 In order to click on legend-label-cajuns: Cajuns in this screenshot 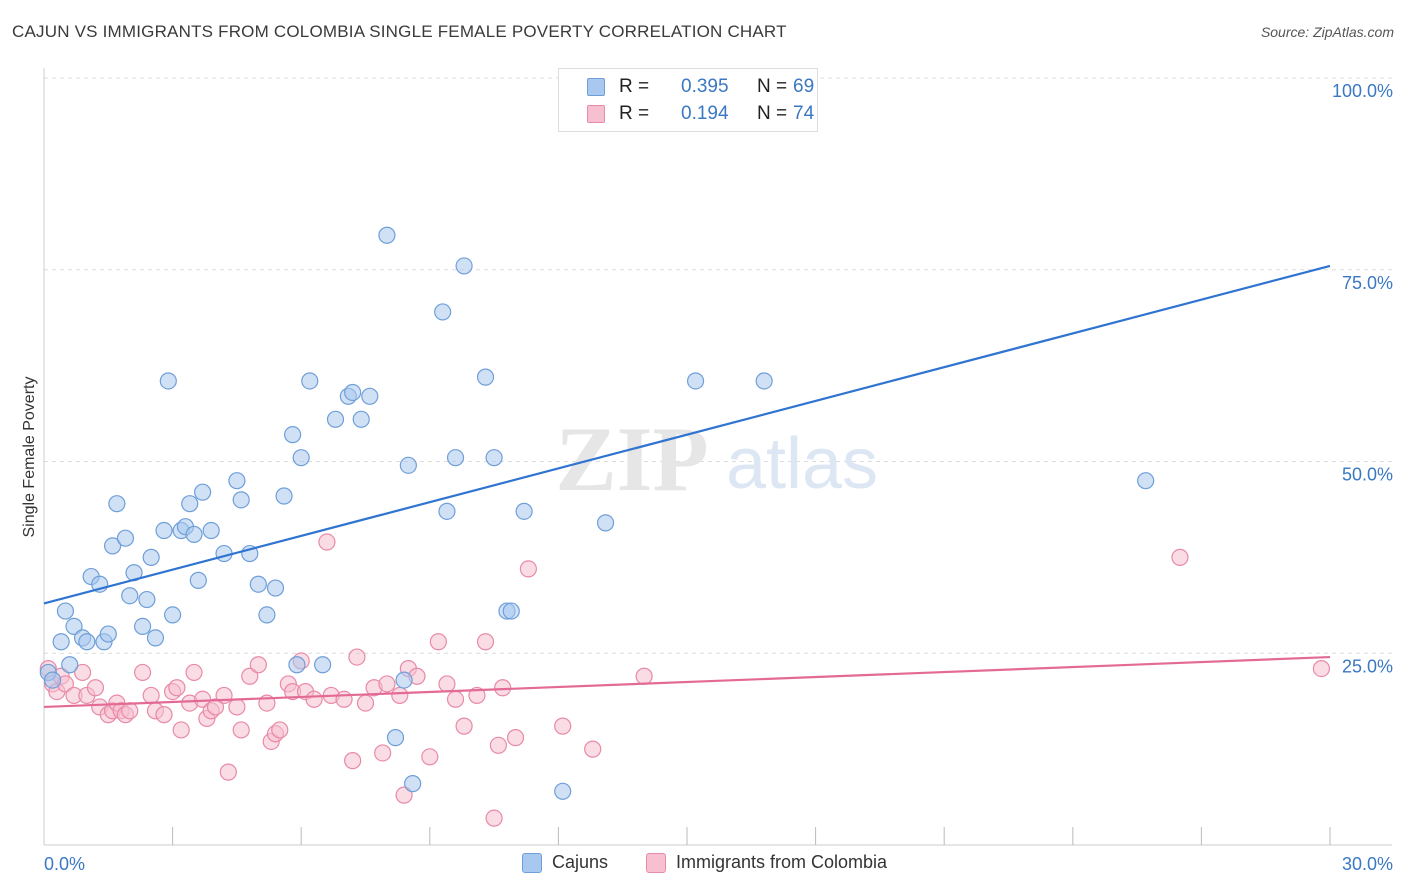, I will do `click(580, 862)`.